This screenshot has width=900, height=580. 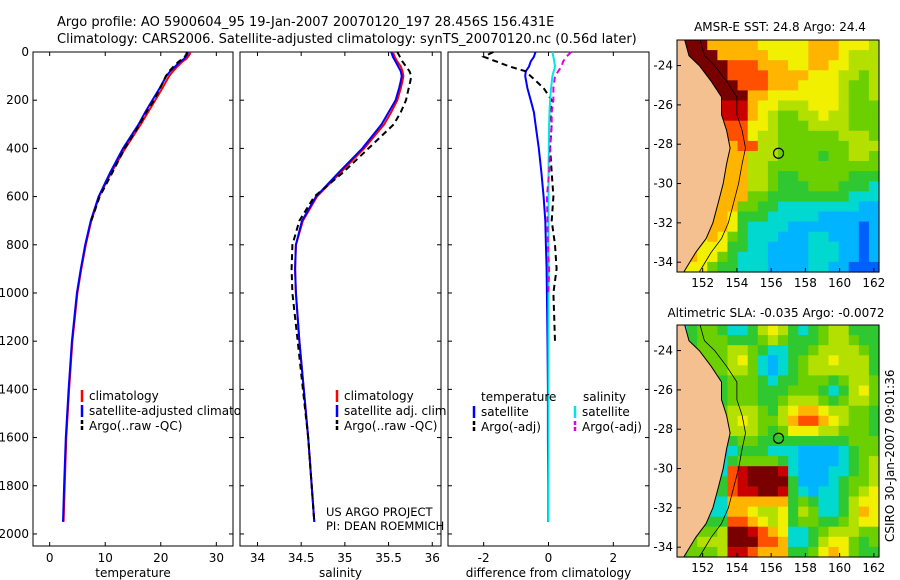 I want to click on sst-map-panel: 152 154 156 158 160 162 -24 -26 -28 -30 -32 -34, so click(x=769, y=164).